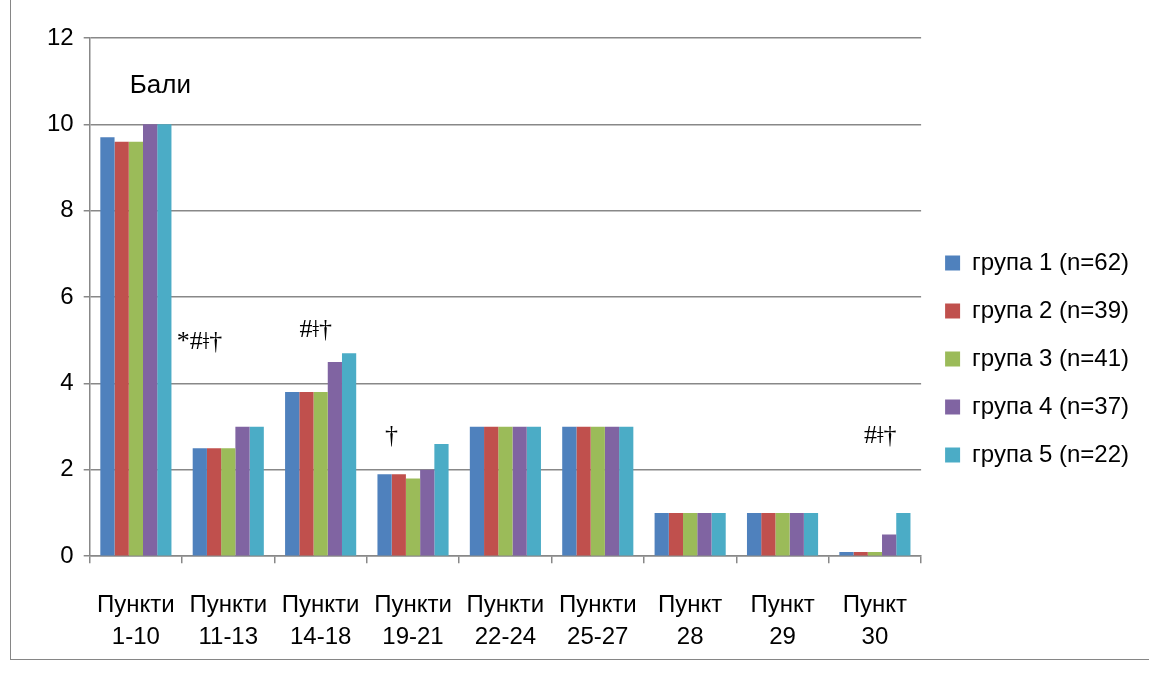 The height and width of the screenshot is (675, 1149). Describe the element at coordinates (391, 435) in the screenshot. I see `annotation: †` at that location.